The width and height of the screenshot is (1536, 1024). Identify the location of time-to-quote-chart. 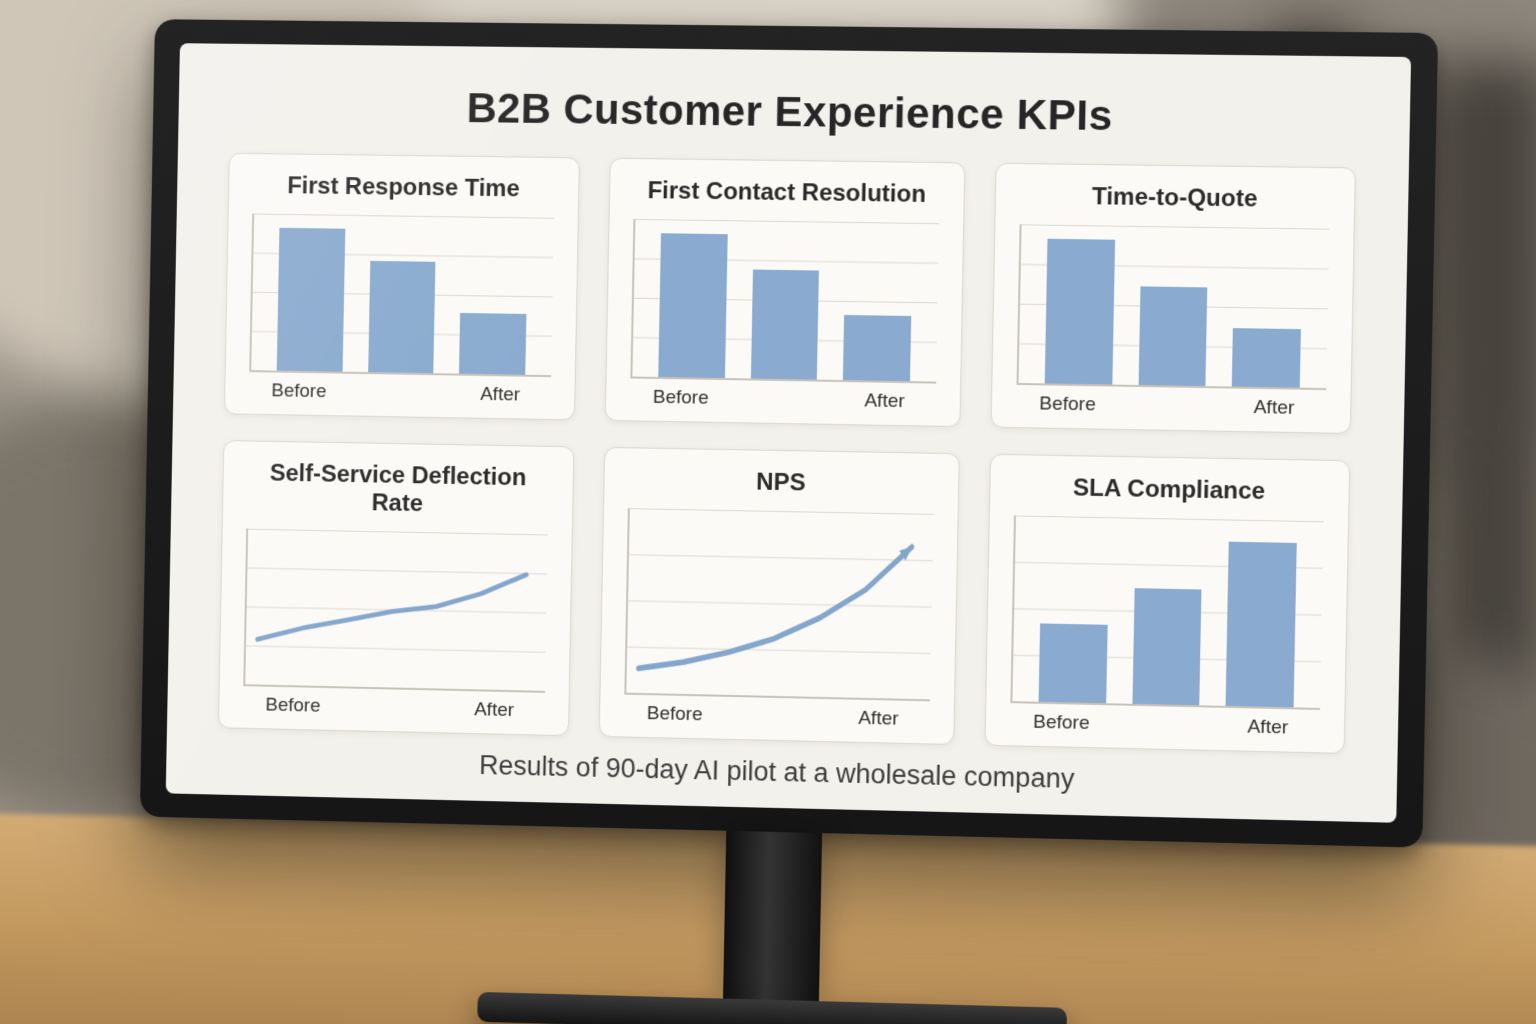
(1173, 307).